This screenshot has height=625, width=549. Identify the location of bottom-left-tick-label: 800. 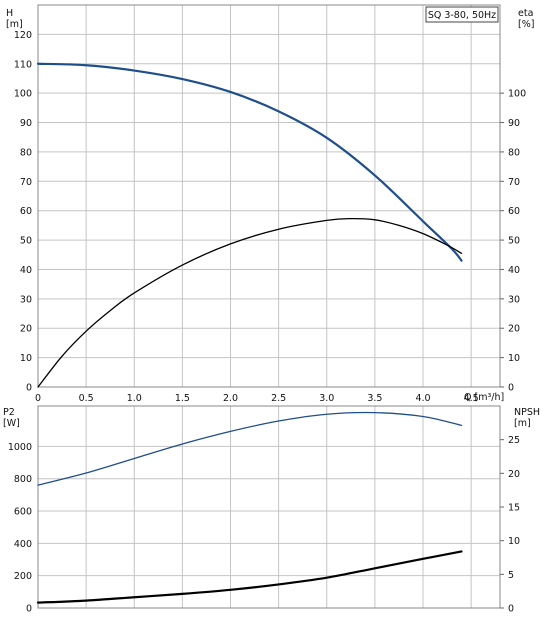
(23, 479).